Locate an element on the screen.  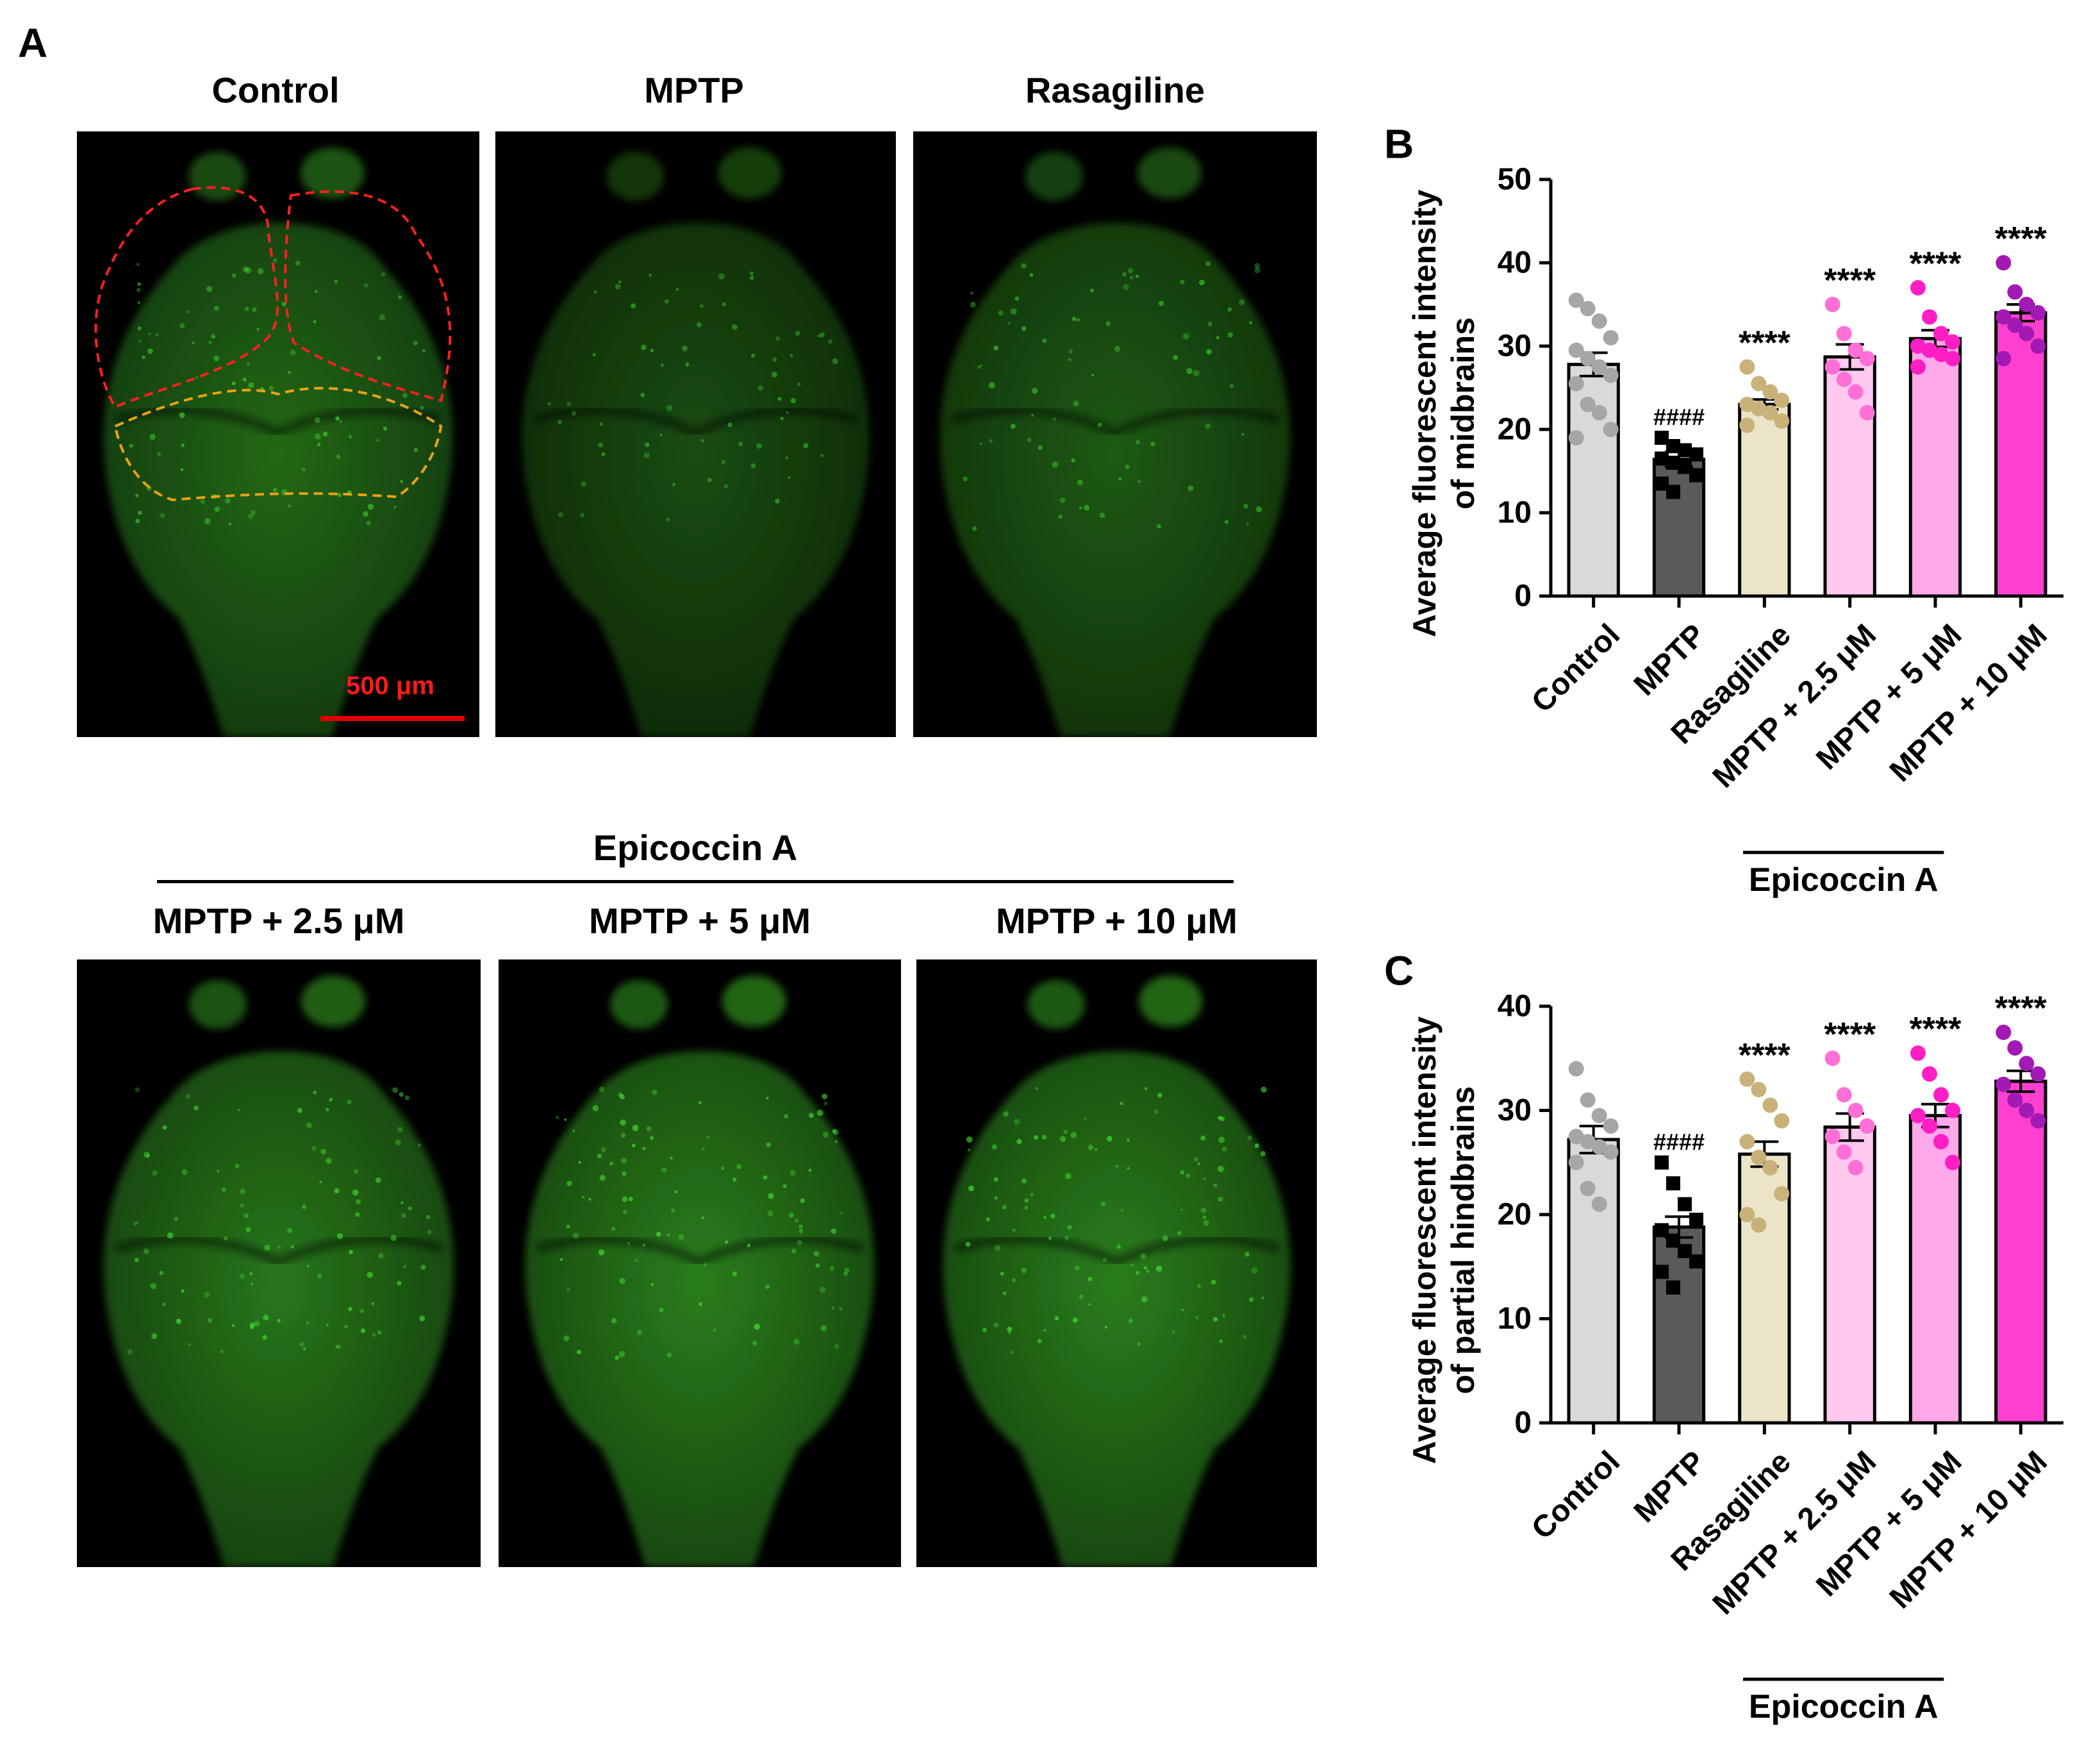
significance-label: #### is located at coordinates (1679, 1142).